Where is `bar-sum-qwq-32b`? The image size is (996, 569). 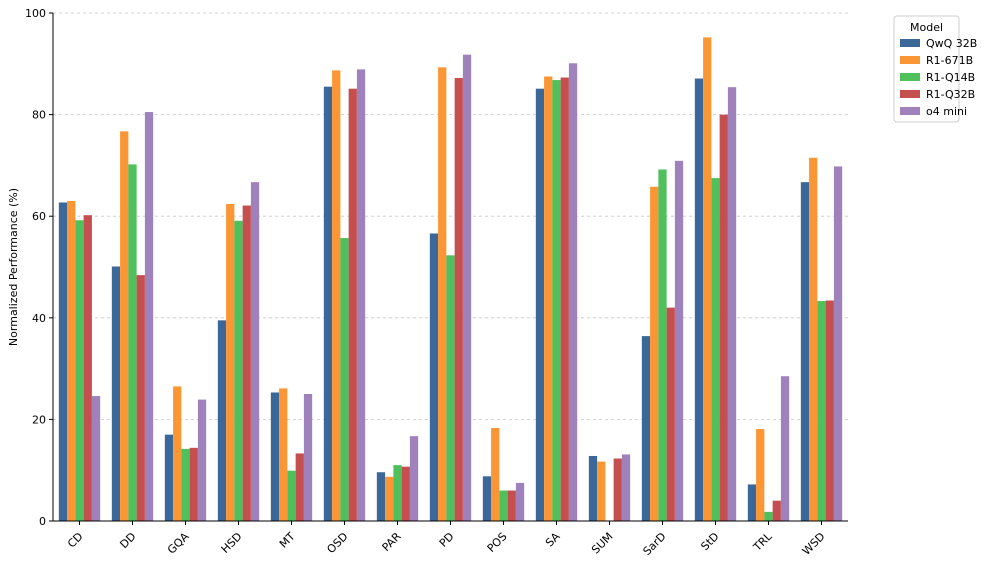 bar-sum-qwq-32b is located at coordinates (593, 488).